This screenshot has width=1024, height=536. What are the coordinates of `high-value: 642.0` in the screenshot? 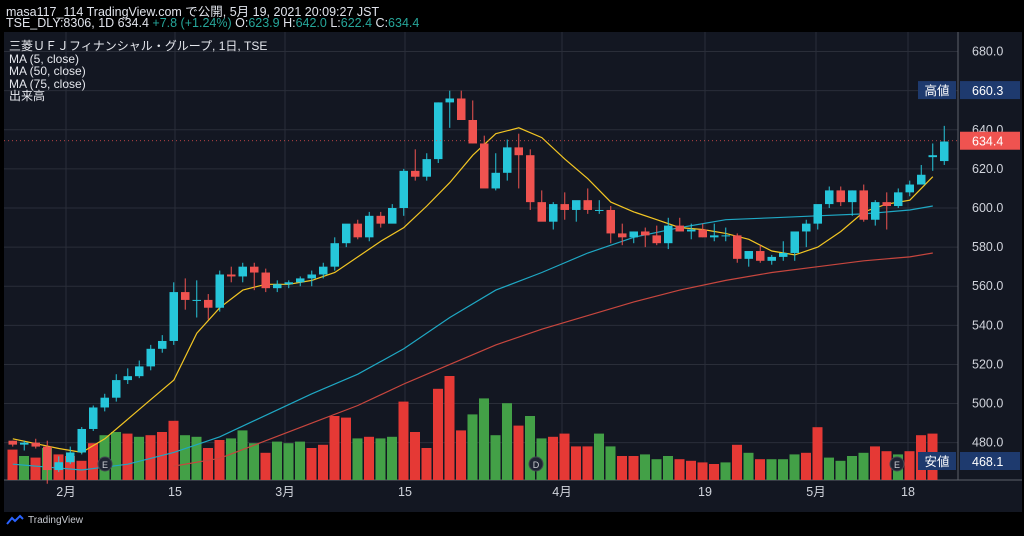 It's located at (311, 23).